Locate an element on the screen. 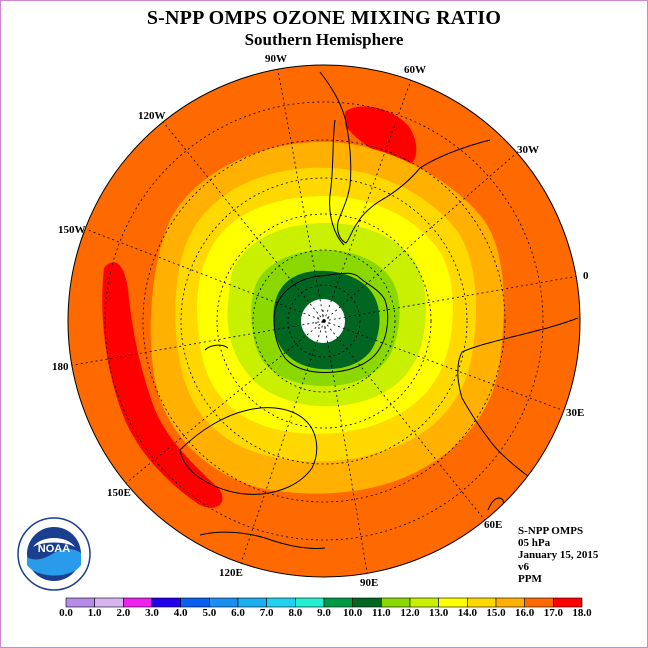  colorbar-tick-label: 18.0 is located at coordinates (582, 613).